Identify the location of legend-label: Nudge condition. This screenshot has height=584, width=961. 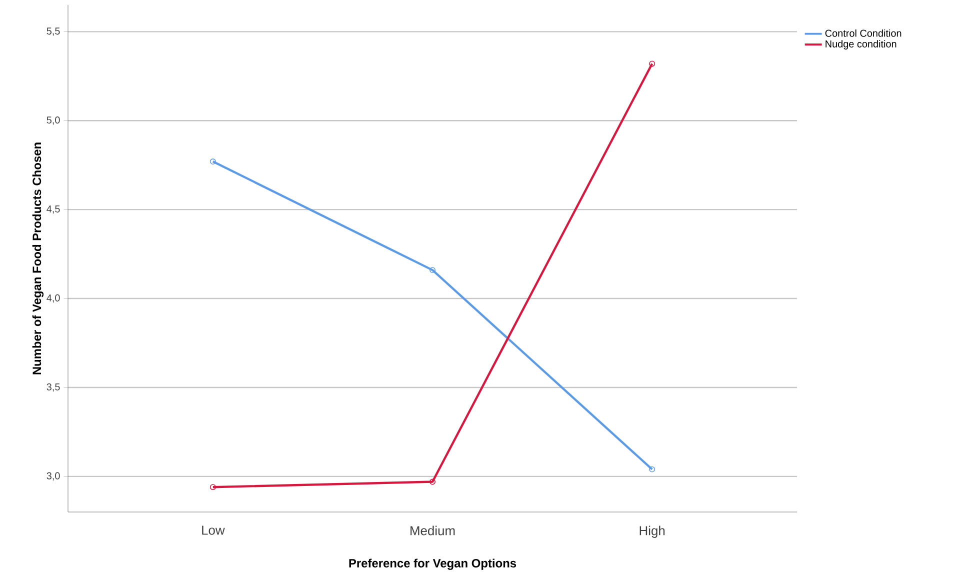
(861, 45).